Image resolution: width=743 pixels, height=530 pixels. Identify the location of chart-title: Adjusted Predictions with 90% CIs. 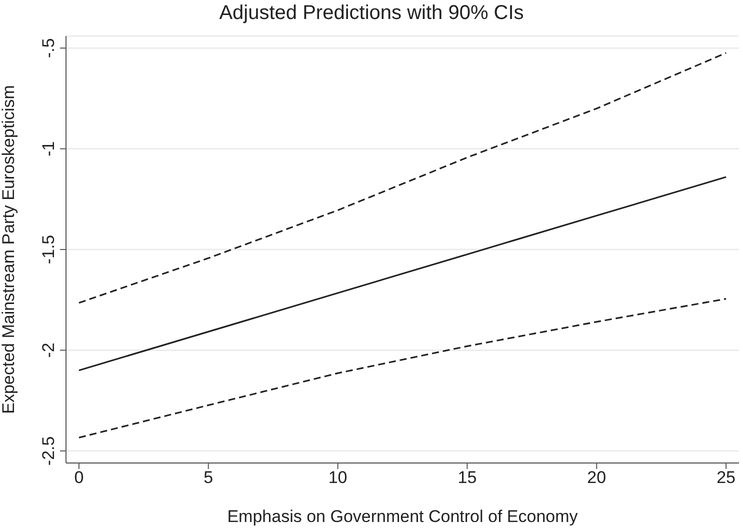
(371, 13).